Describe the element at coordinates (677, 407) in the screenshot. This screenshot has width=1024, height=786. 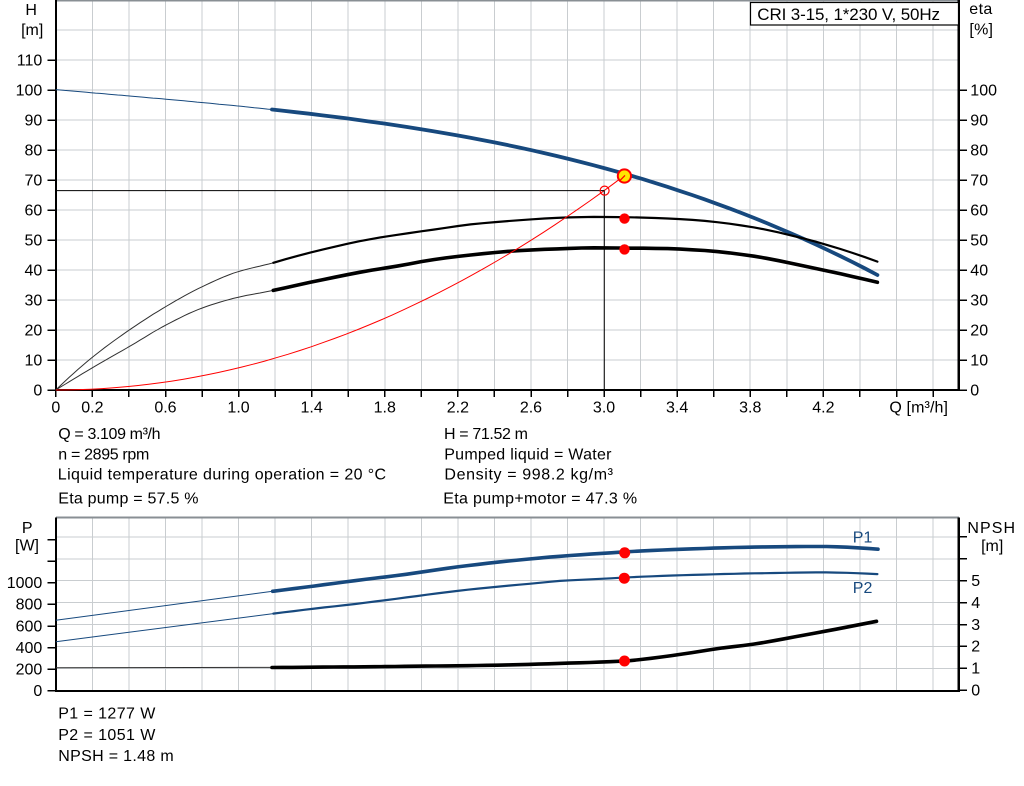
I see `svg-text: 3.4` at that location.